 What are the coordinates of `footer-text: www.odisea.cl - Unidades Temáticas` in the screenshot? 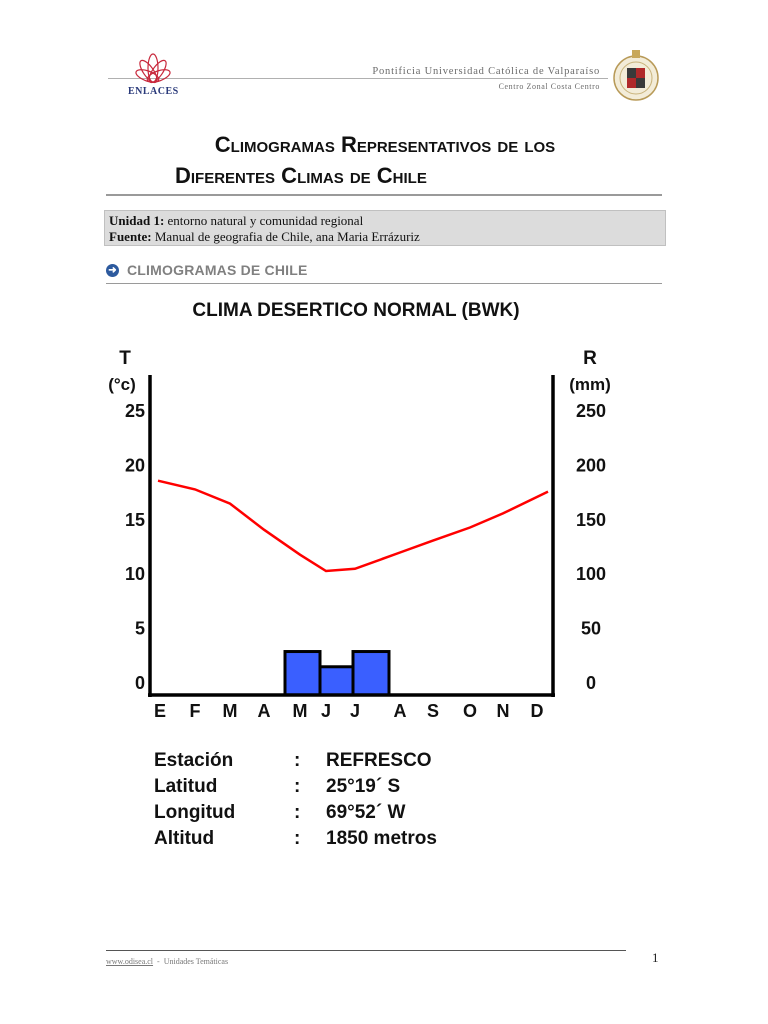 It's located at (167, 961).